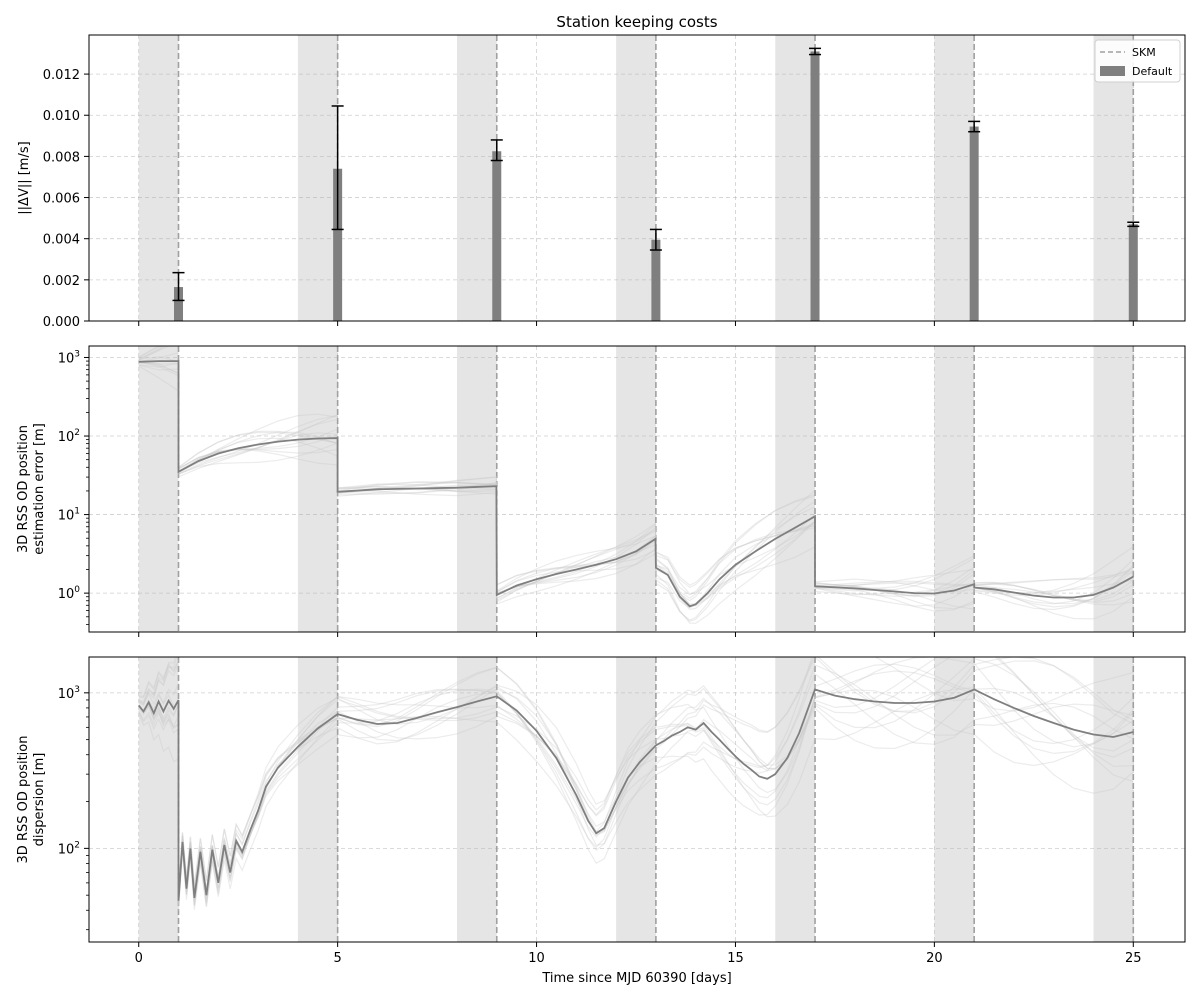 This screenshot has width=1200, height=1000. I want to click on x-tick-label: 0, so click(139, 958).